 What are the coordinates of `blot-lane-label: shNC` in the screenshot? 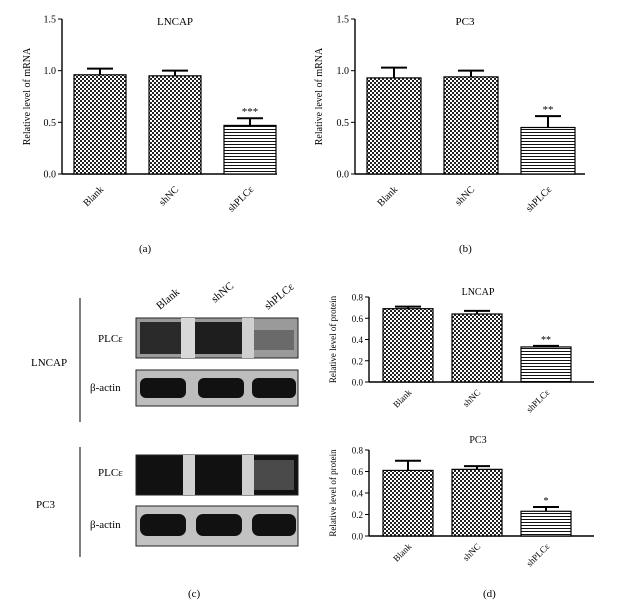 It's located at (222, 292).